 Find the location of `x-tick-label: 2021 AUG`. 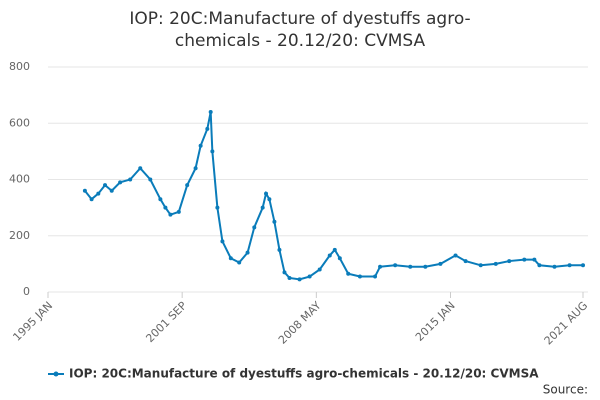

x-tick-label: 2021 AUG is located at coordinates (566, 323).